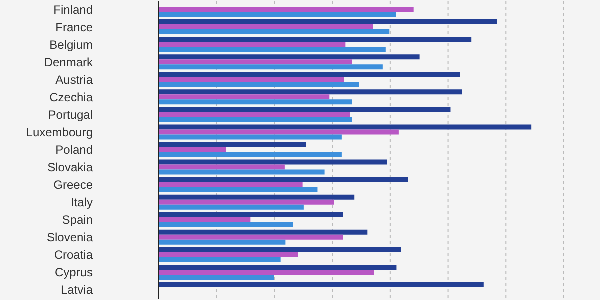  What do you see at coordinates (69, 62) in the screenshot?
I see `y-tick-label: Denmark` at bounding box center [69, 62].